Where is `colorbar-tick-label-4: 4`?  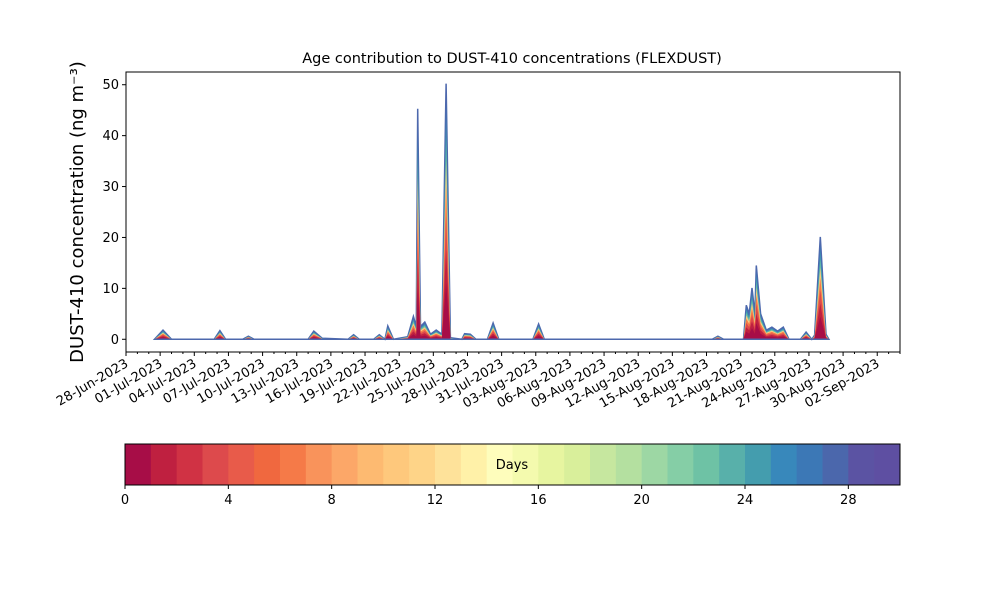
colorbar-tick-label-4: 4 is located at coordinates (228, 500).